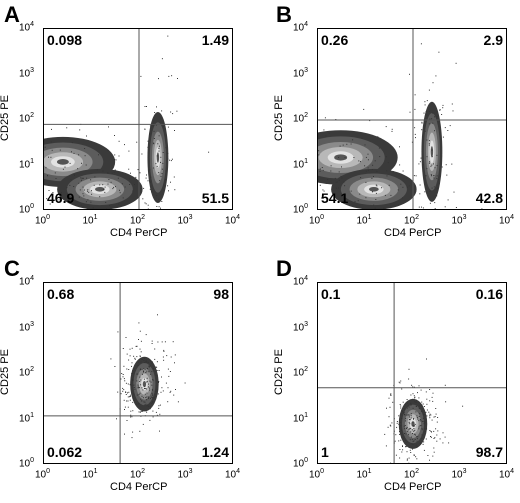 The height and width of the screenshot is (503, 520). Describe the element at coordinates (301, 163) in the screenshot. I see `y-tick-label: 10¹` at that location.